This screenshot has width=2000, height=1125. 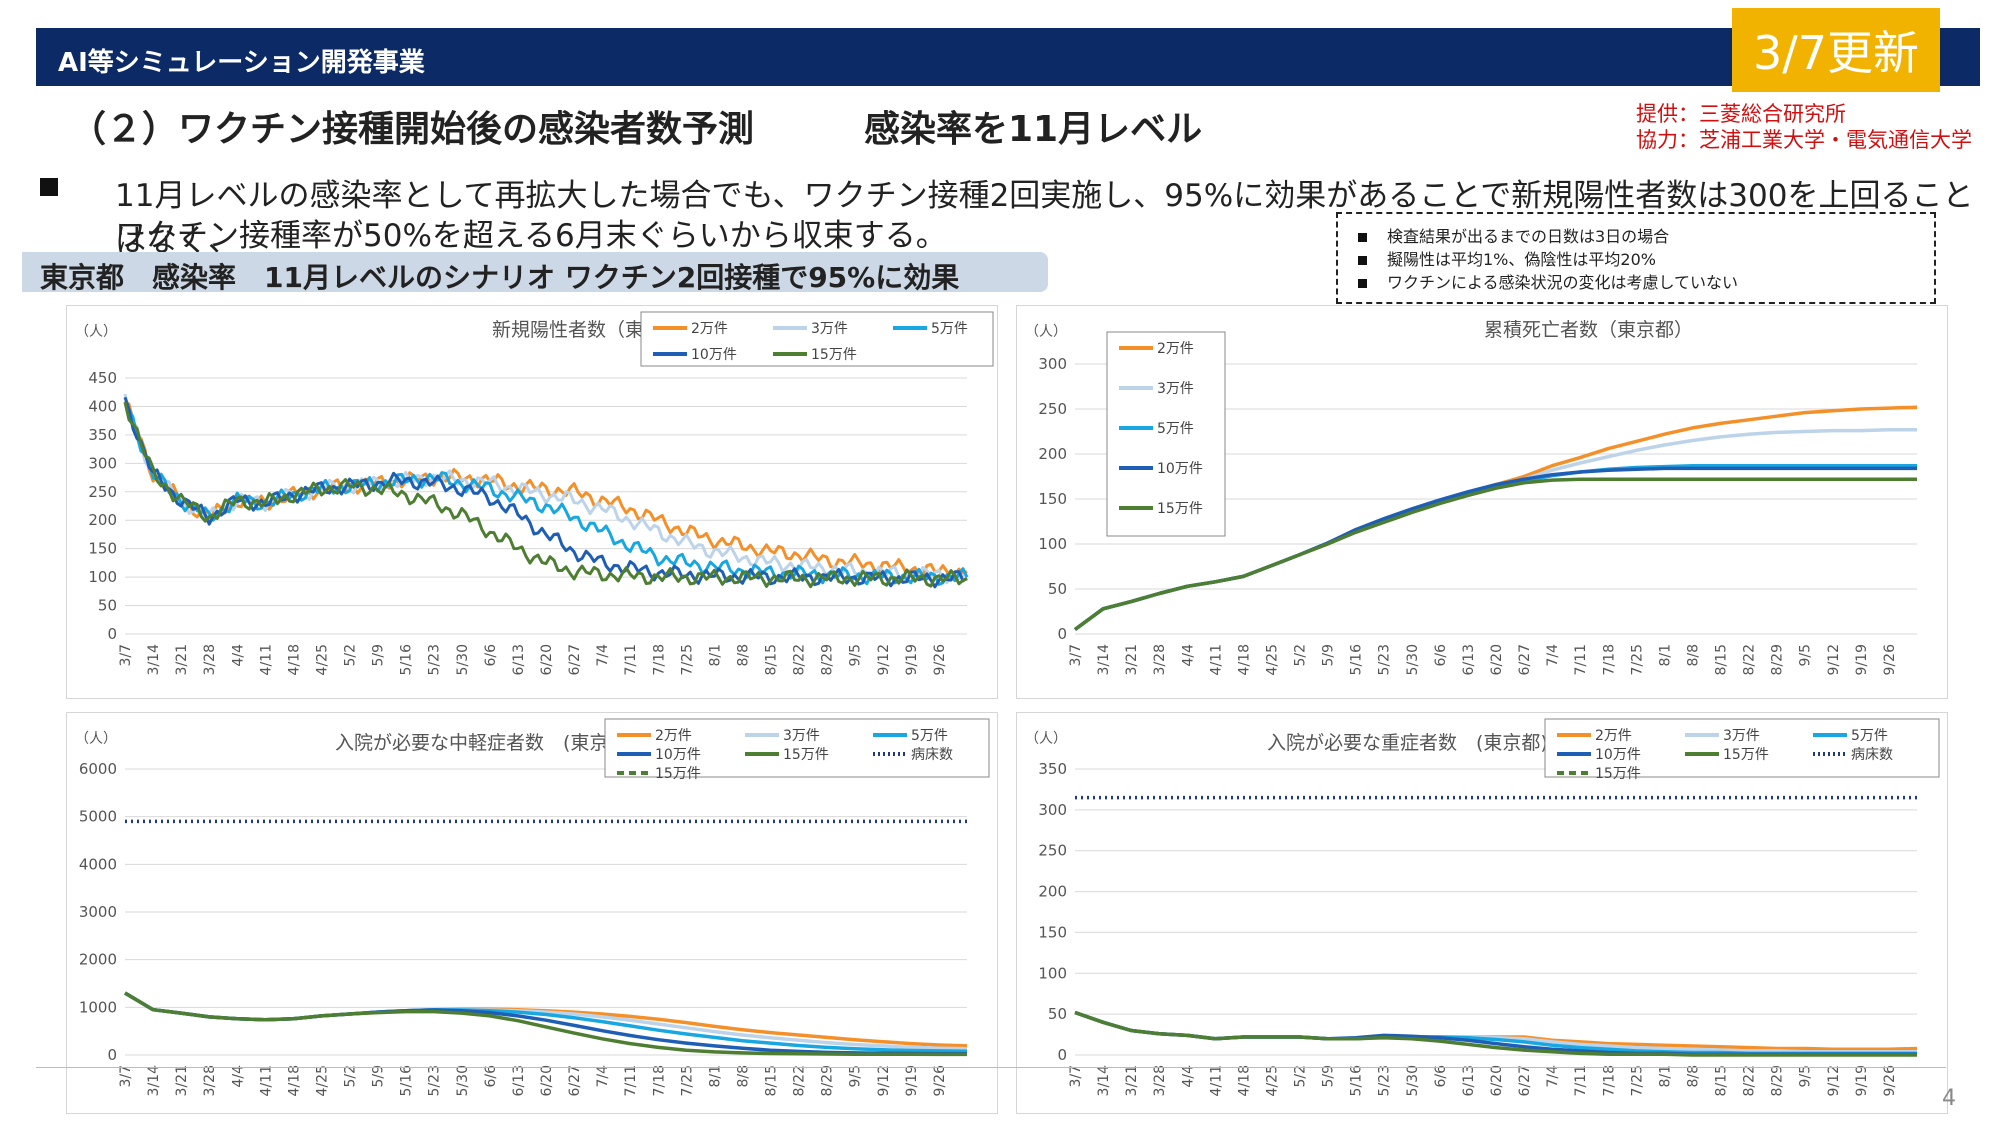 I want to click on footer-divider, so click(x=991, y=1067).